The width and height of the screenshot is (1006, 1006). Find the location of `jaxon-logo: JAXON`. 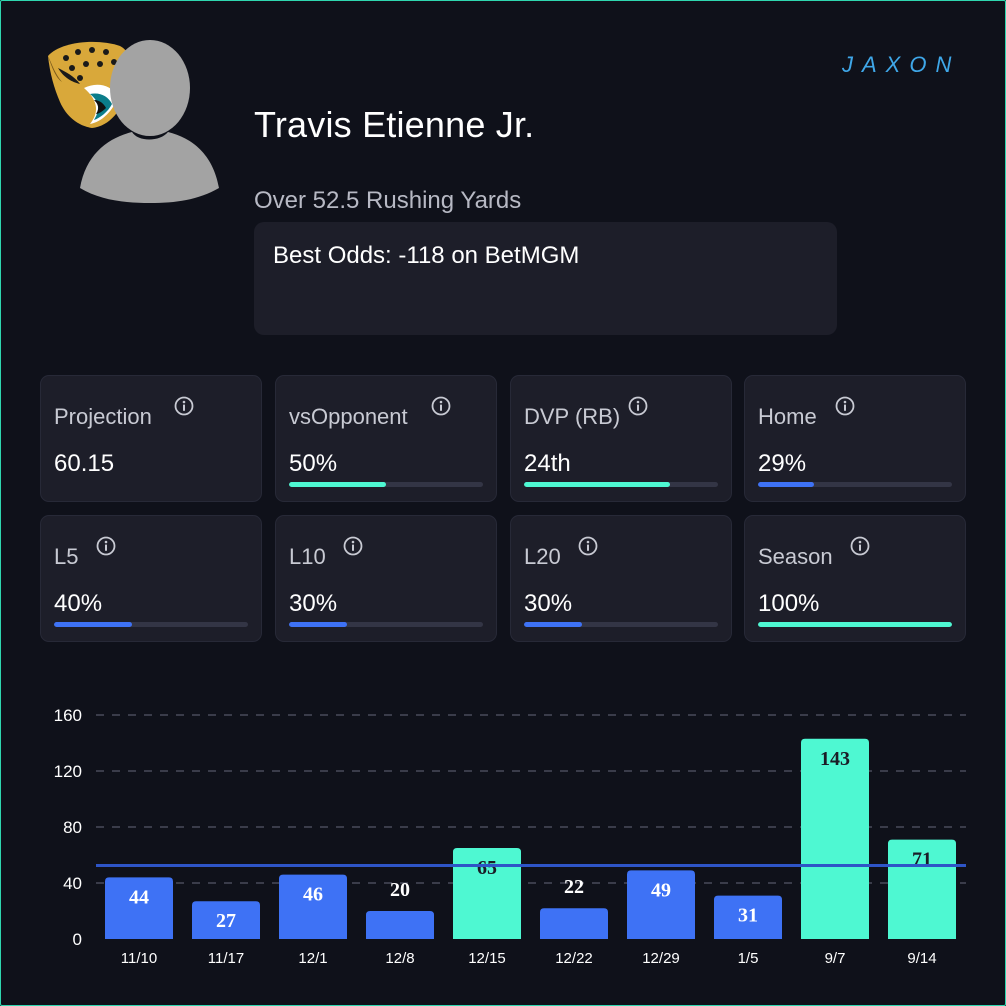

jaxon-logo: JAXON is located at coordinates (901, 64).